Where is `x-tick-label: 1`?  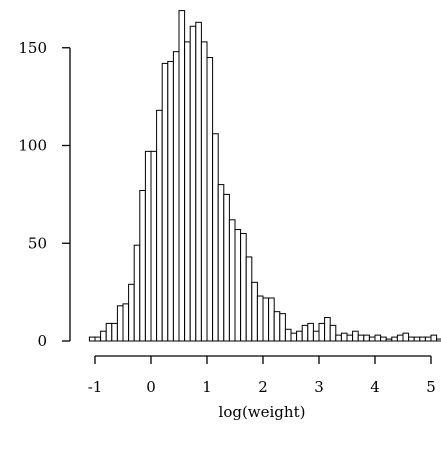
x-tick-label: 1 is located at coordinates (207, 387).